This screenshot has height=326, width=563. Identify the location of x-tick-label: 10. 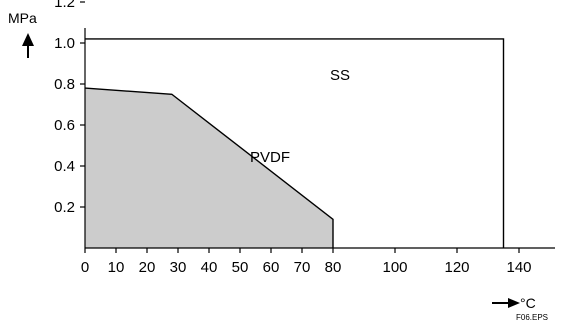
(116, 267).